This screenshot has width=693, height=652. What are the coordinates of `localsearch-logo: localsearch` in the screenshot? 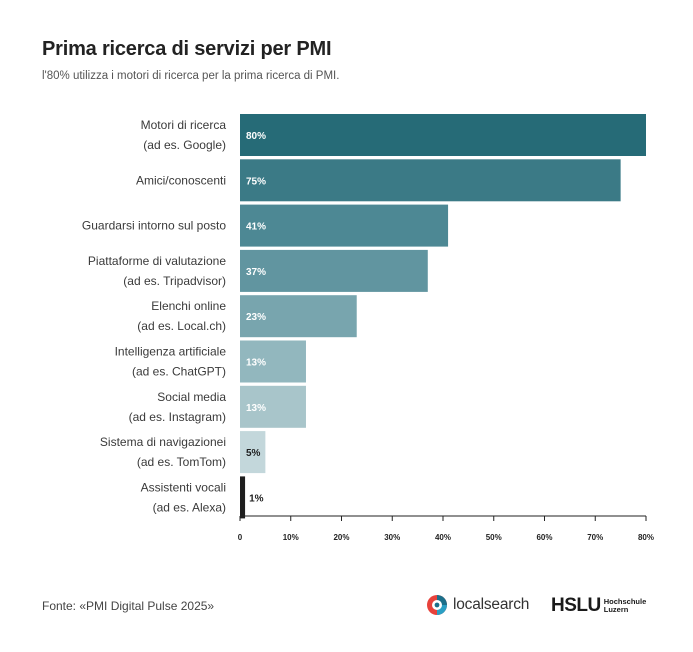 It's located at (477, 605).